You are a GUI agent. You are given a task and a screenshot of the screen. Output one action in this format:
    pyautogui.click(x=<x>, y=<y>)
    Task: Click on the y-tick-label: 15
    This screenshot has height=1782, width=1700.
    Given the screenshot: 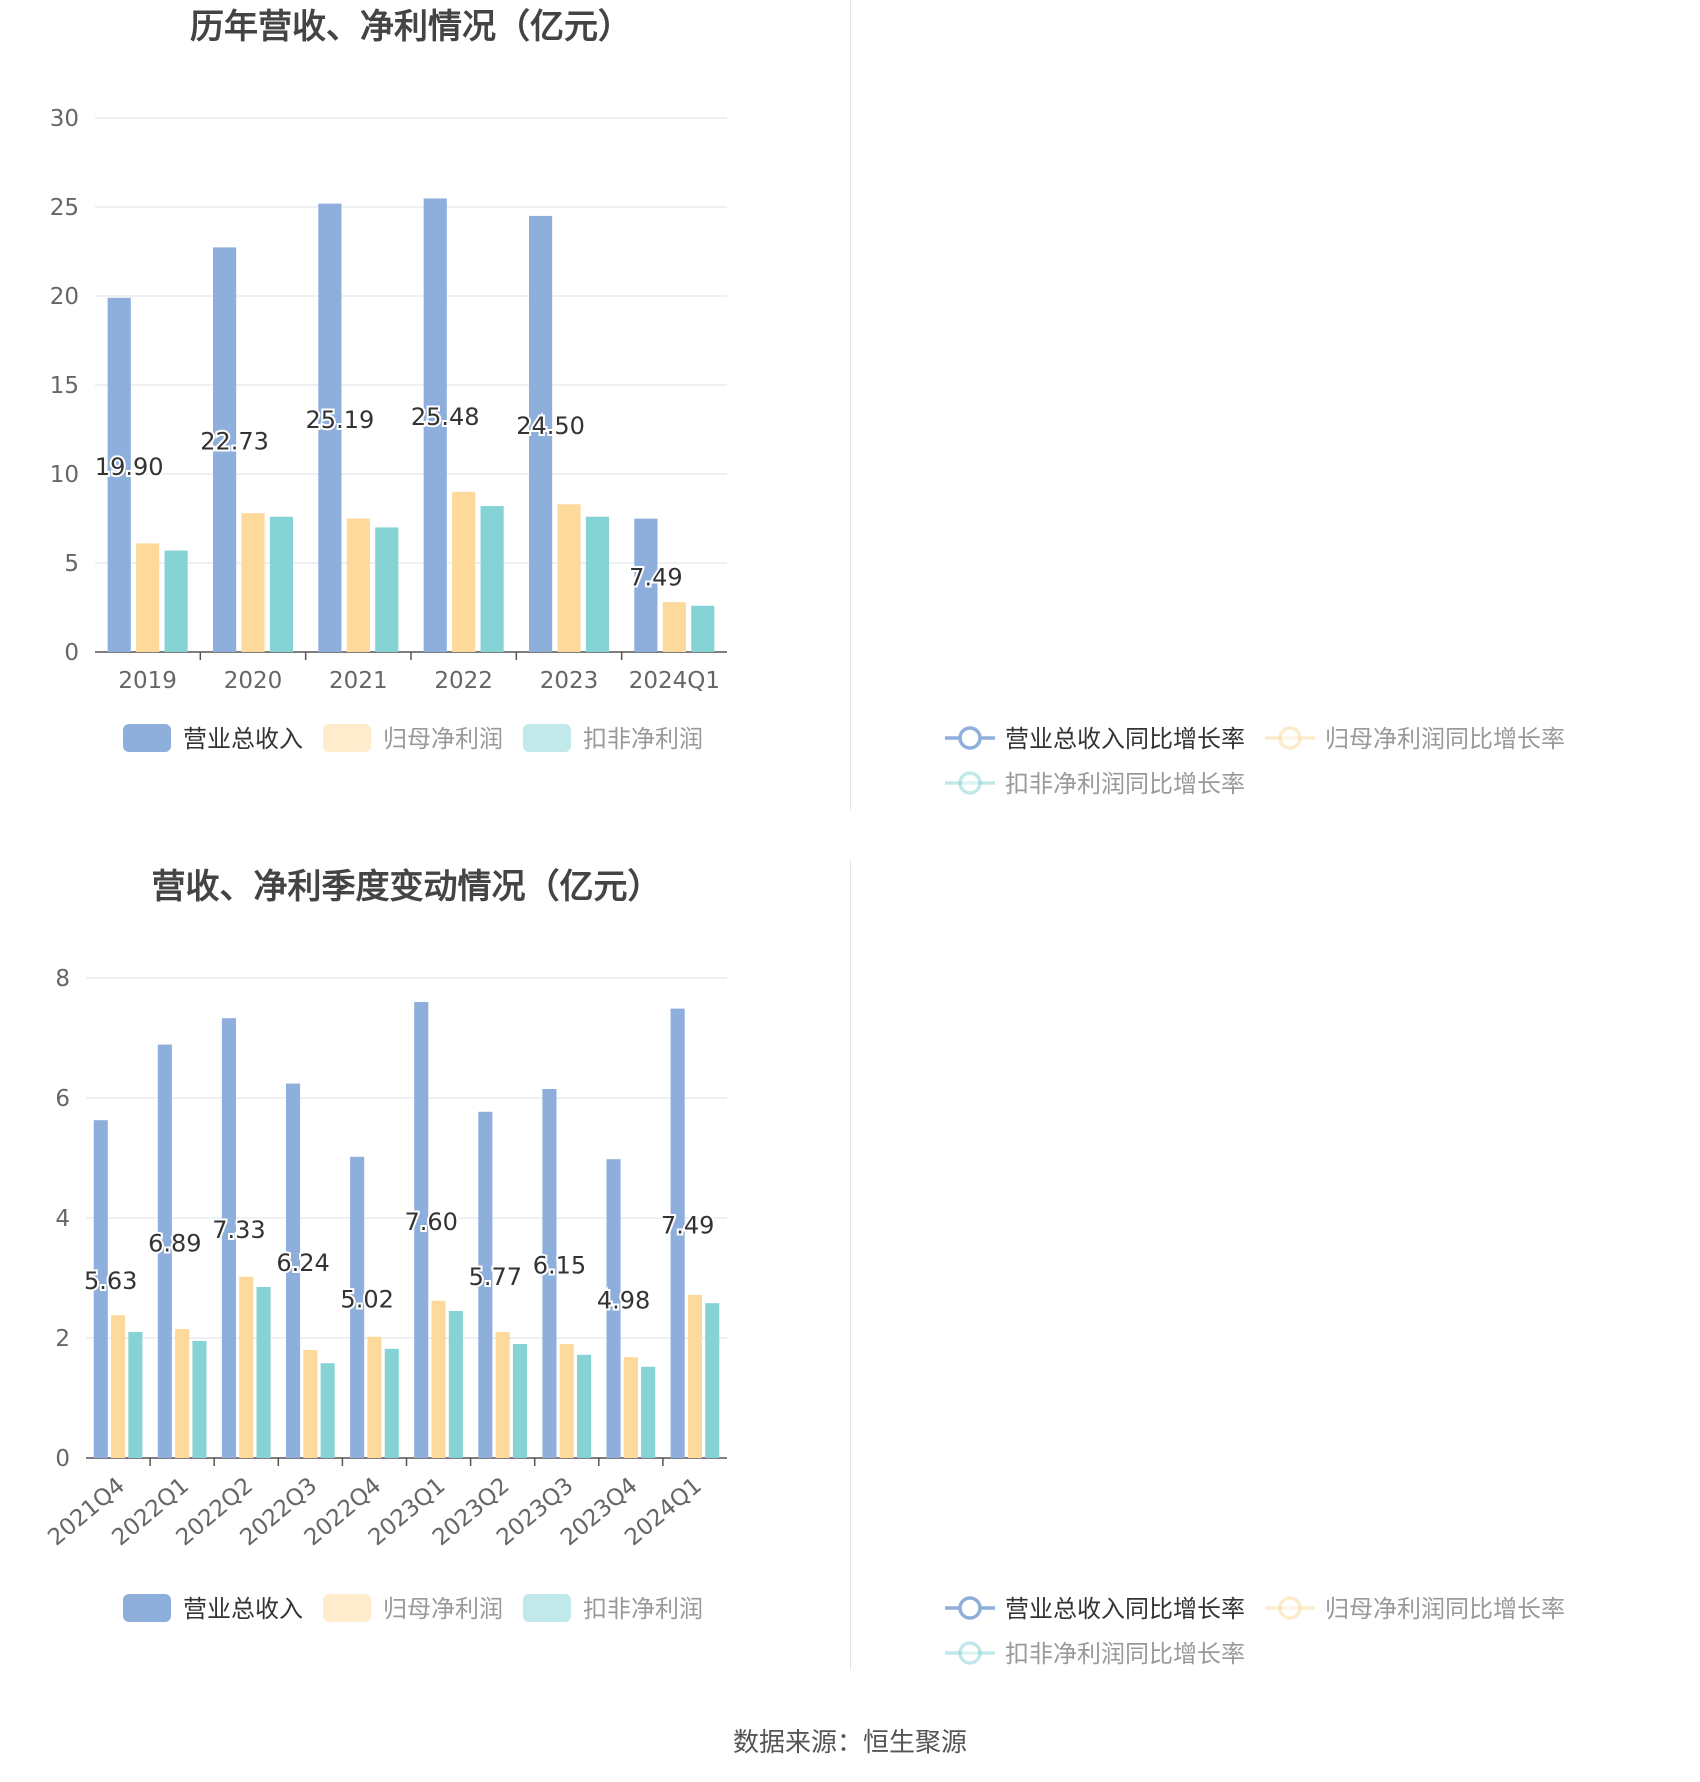 What is the action you would take?
    pyautogui.click(x=64, y=386)
    